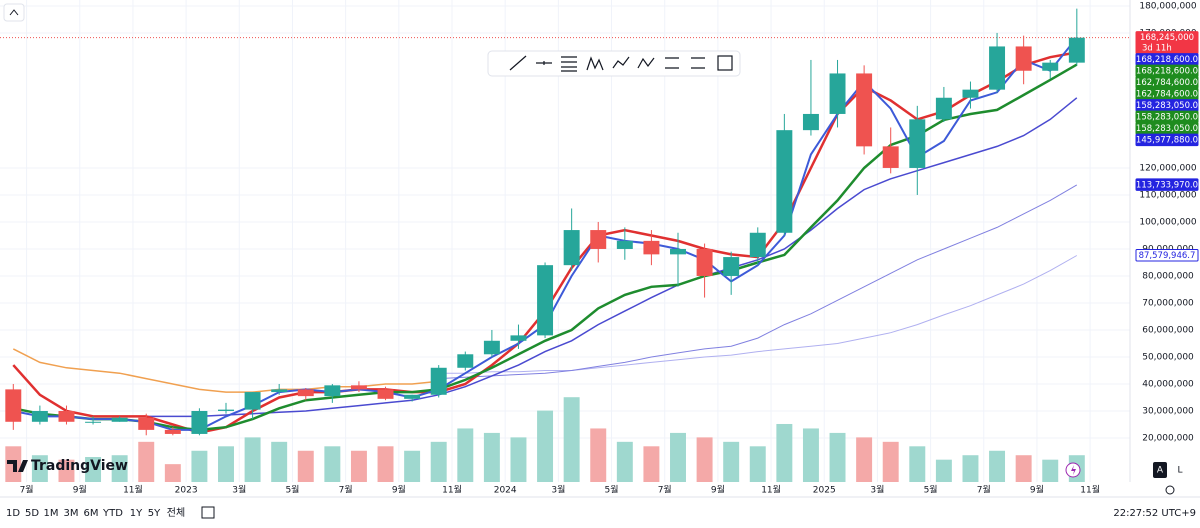 The width and height of the screenshot is (1200, 528). I want to click on auto-scale-button, so click(1160, 470).